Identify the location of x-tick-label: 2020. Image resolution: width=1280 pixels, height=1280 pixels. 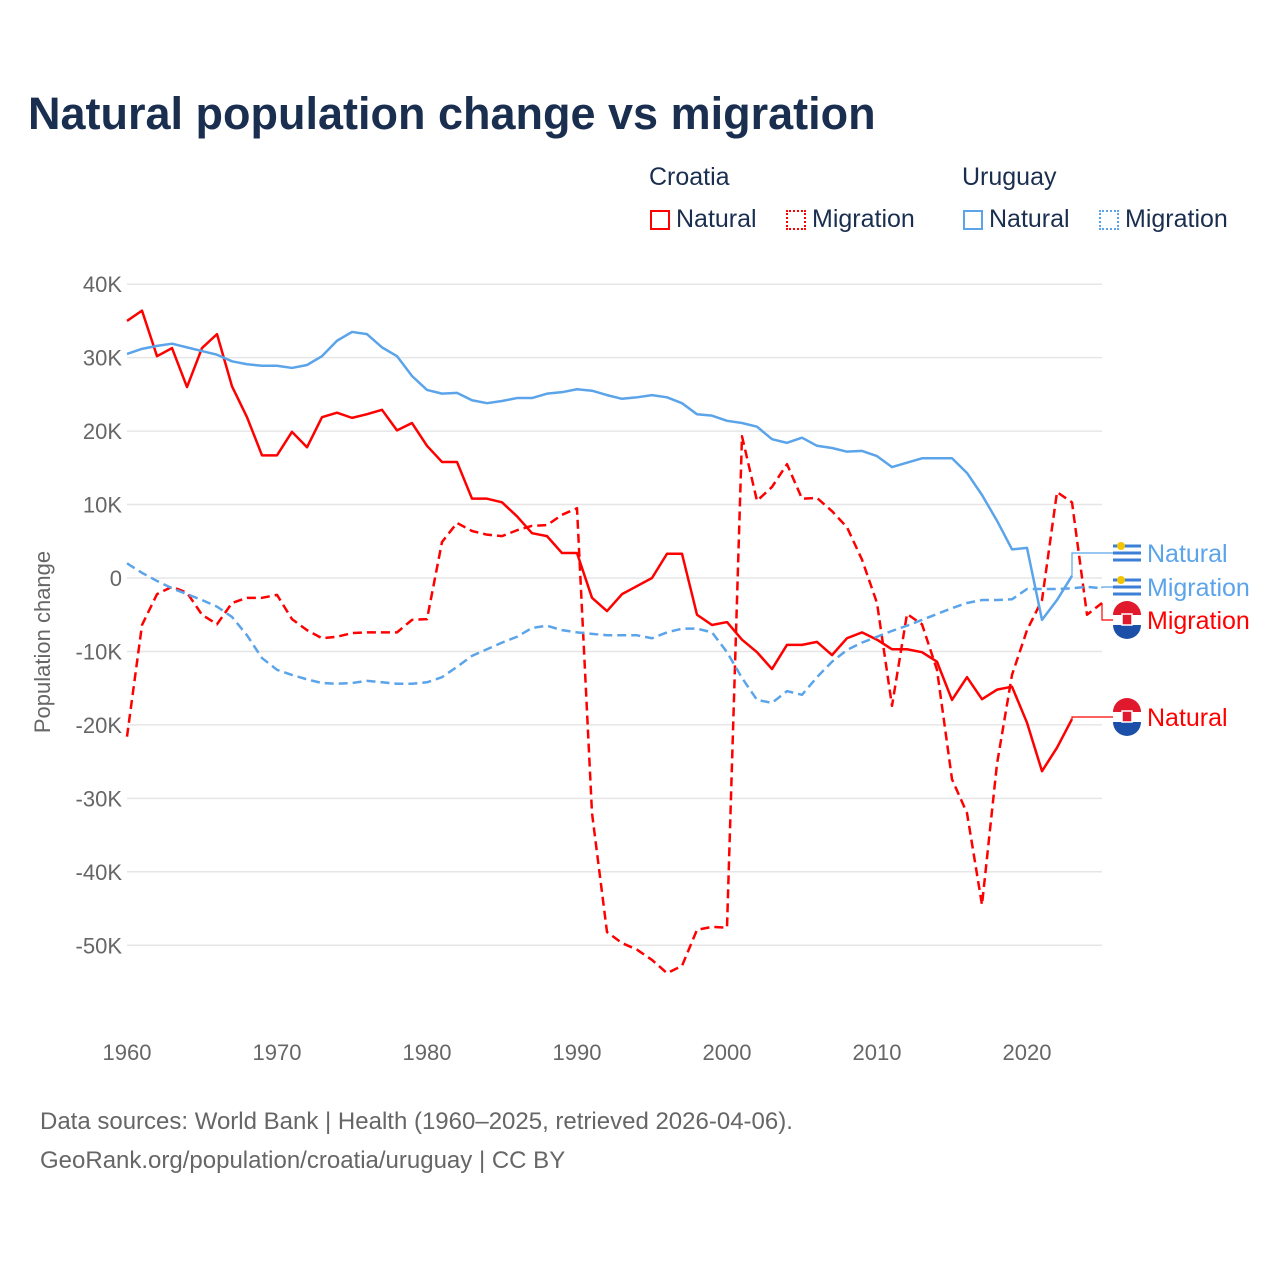
(1027, 1052).